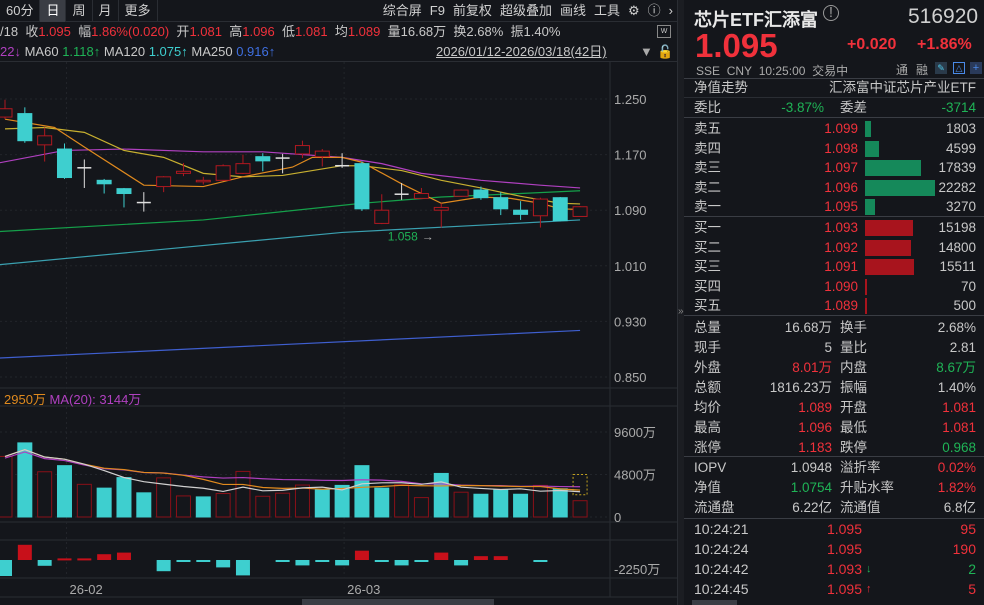 This screenshot has height=605, width=984. What do you see at coordinates (830, 167) in the screenshot?
I see `ask-level-row: 卖三 1.097 17839` at bounding box center [830, 167].